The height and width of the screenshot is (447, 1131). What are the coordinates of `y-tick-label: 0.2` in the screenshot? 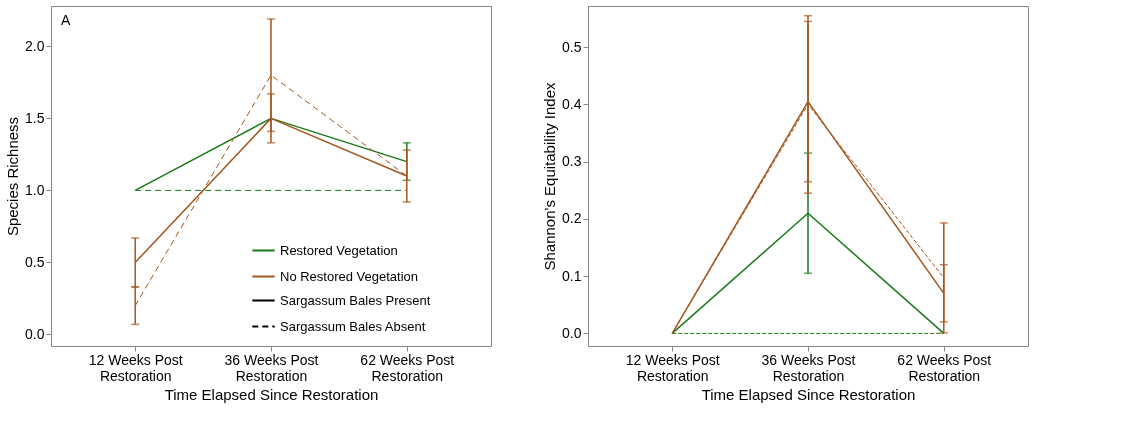 It's located at (572, 218).